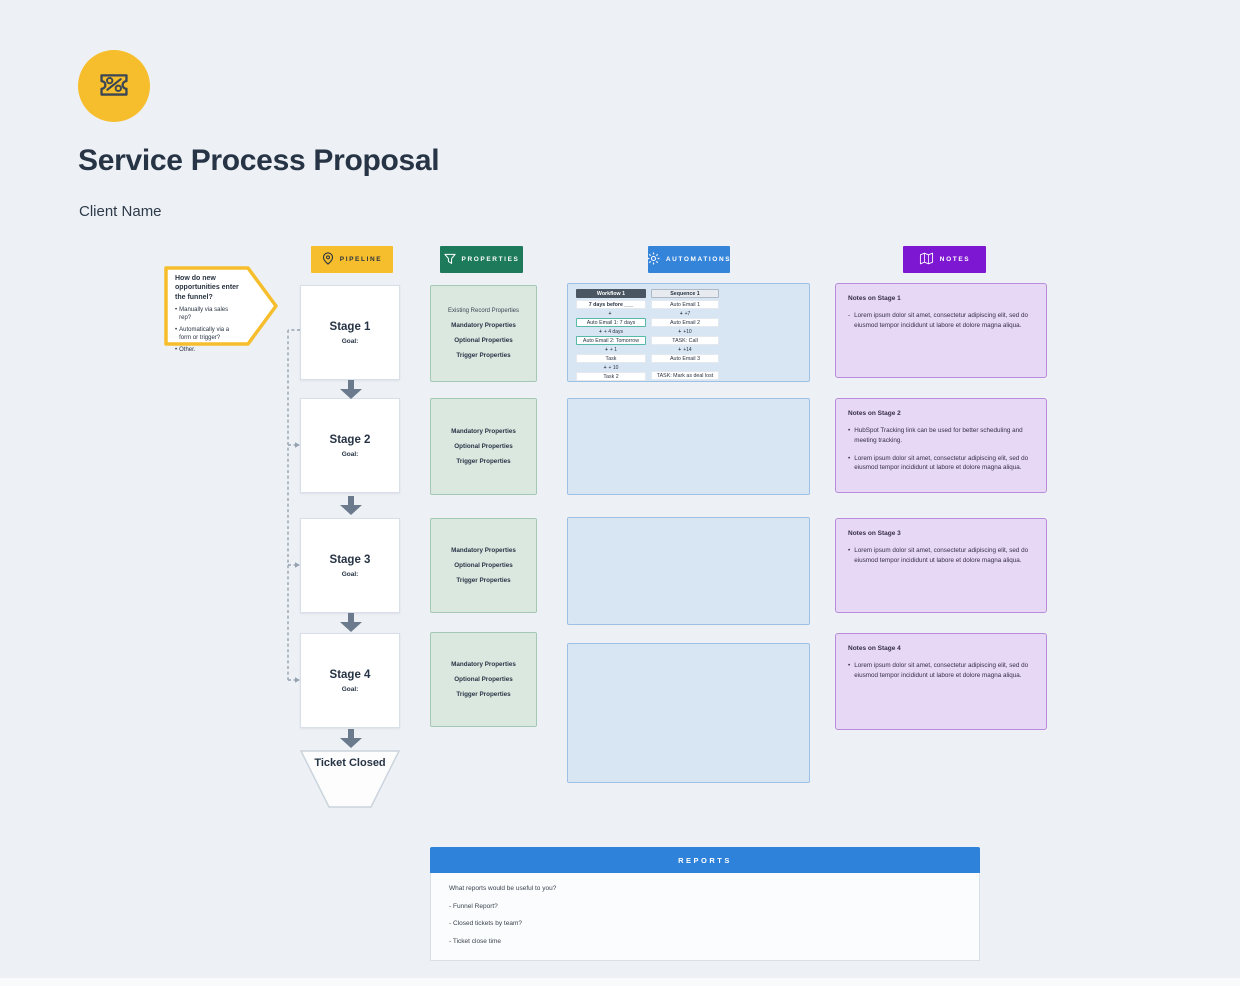  I want to click on column-header-notes: NOTES, so click(944, 259).